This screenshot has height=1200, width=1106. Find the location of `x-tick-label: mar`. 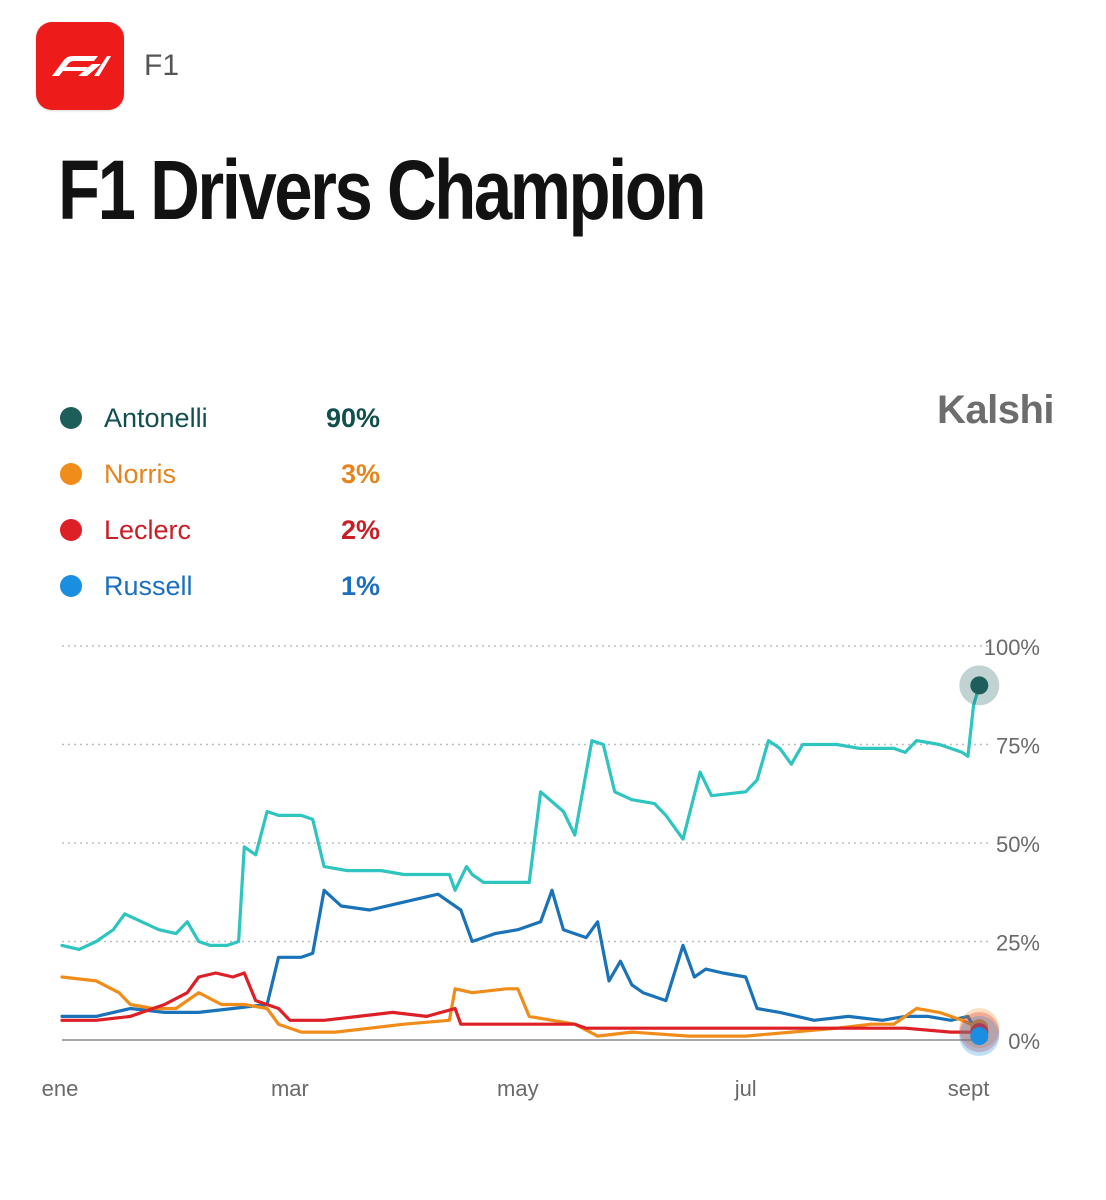

x-tick-label: mar is located at coordinates (290, 1088).